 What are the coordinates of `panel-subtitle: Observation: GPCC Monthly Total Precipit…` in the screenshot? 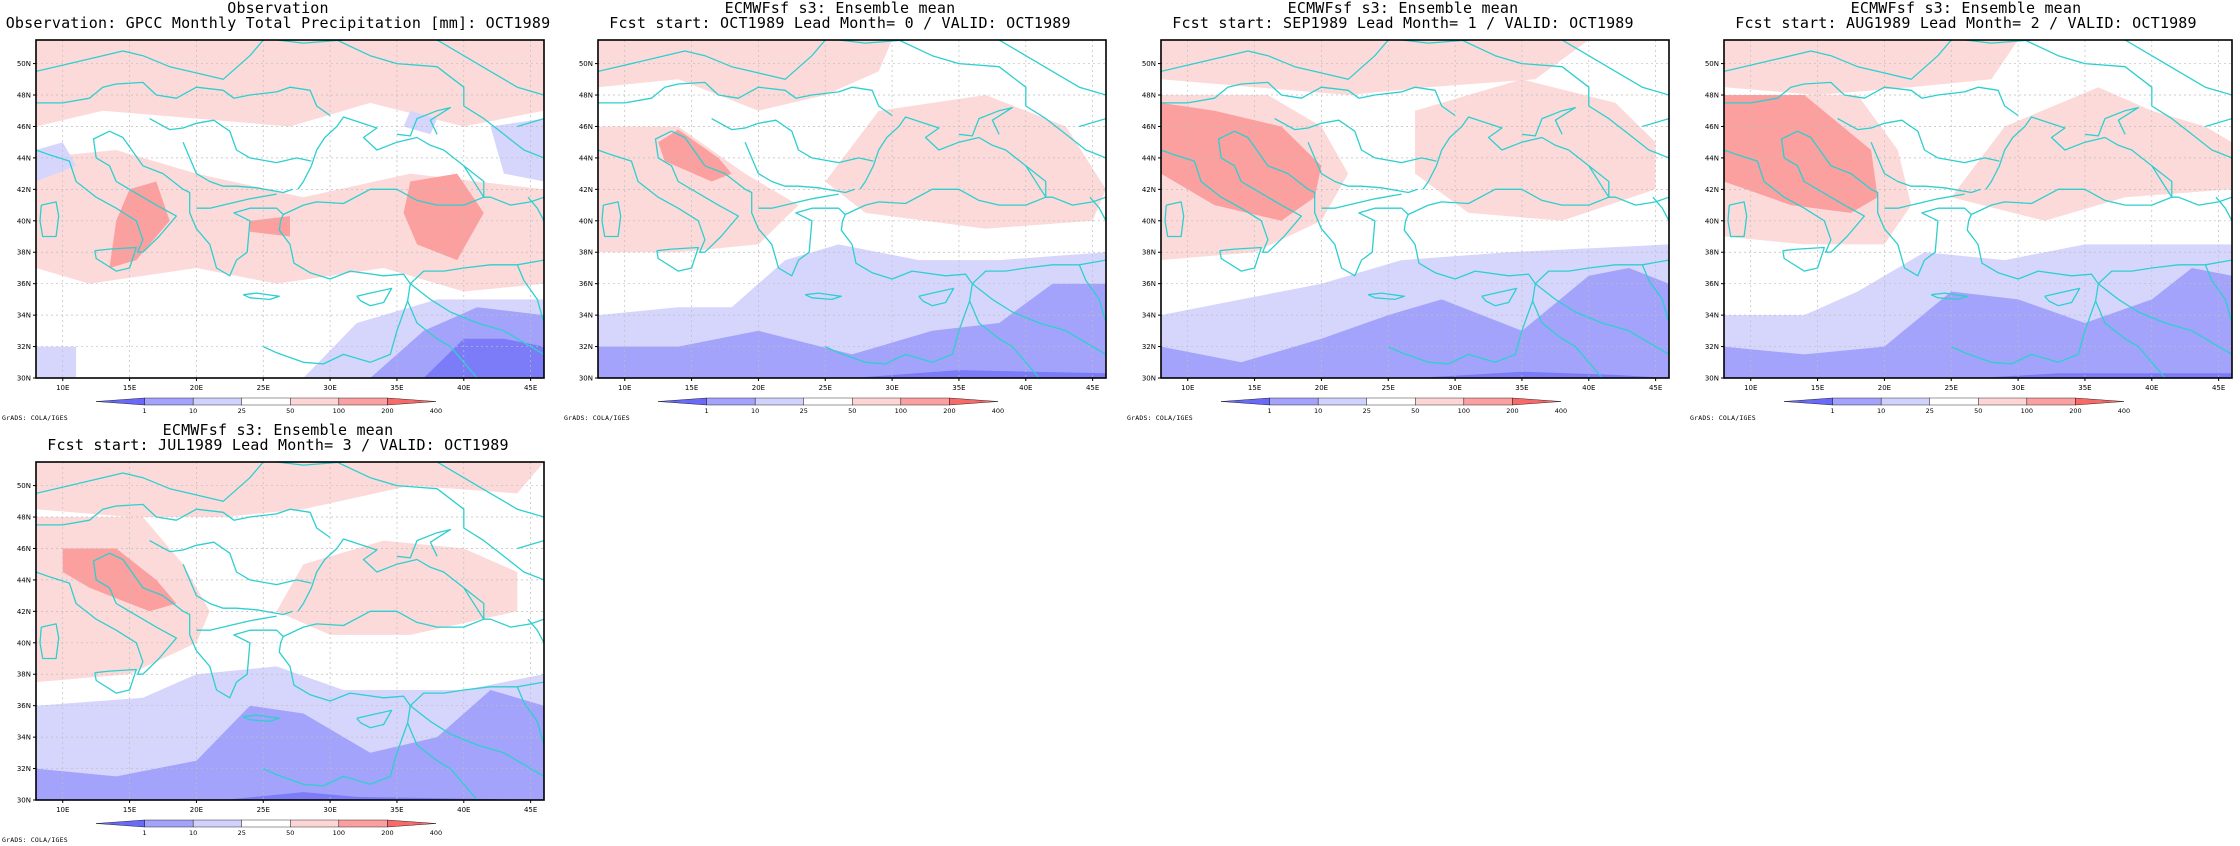 It's located at (278, 23).